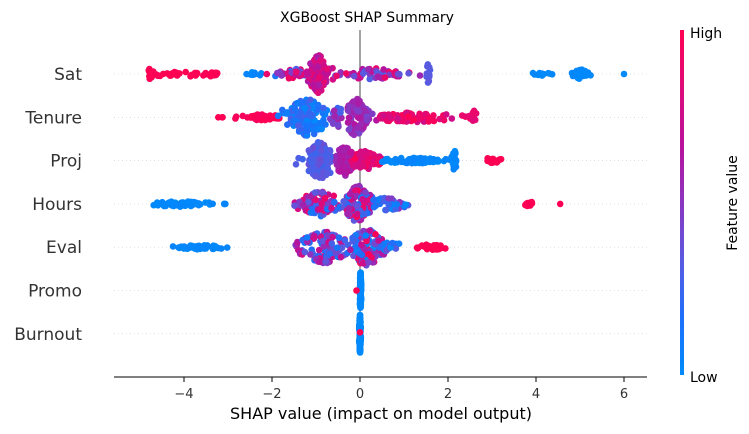  Describe the element at coordinates (360, 394) in the screenshot. I see `x-tick-label: 0` at that location.